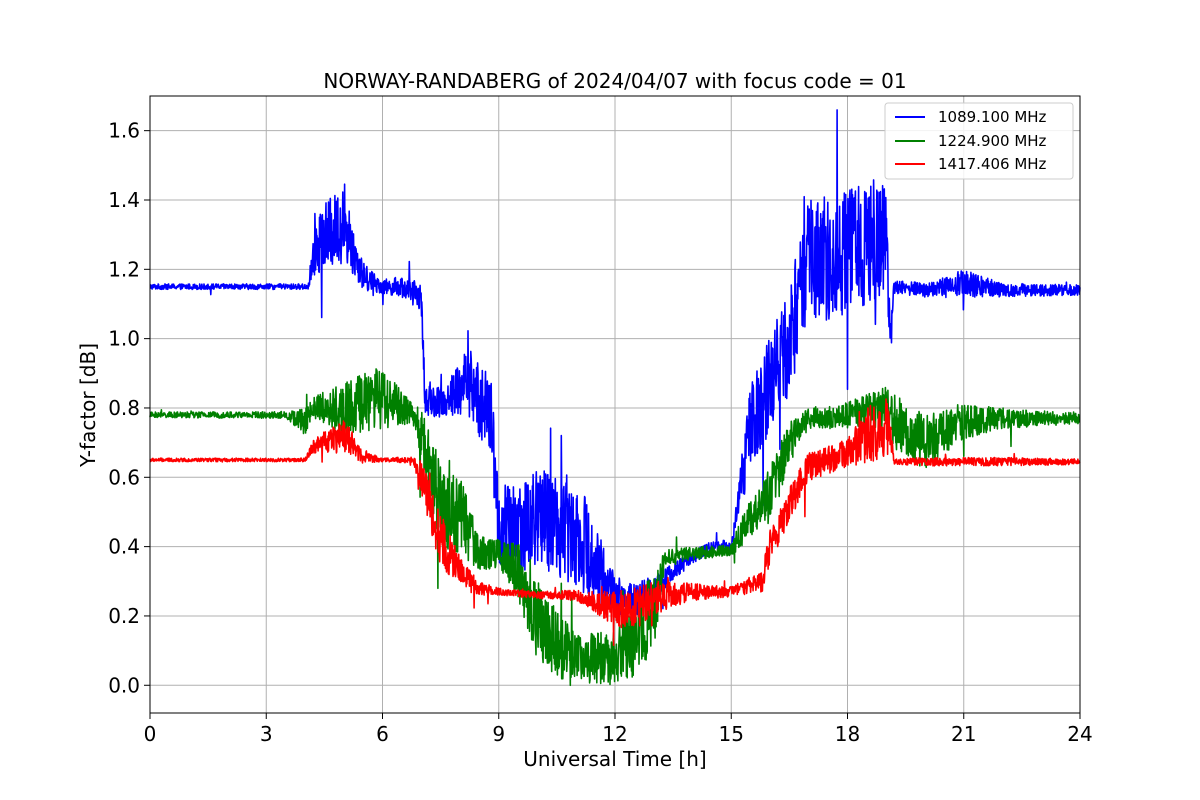 The height and width of the screenshot is (800, 1200). What do you see at coordinates (266, 734) in the screenshot?
I see `x-tick-label: 3` at bounding box center [266, 734].